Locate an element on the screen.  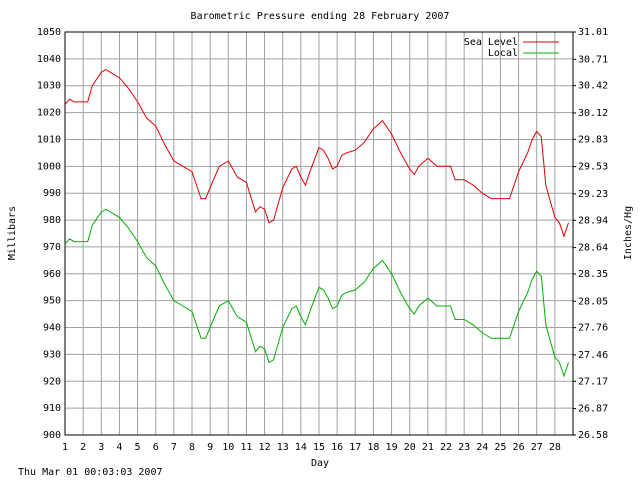
y2-tick-label: 28.94 is located at coordinates (593, 220).